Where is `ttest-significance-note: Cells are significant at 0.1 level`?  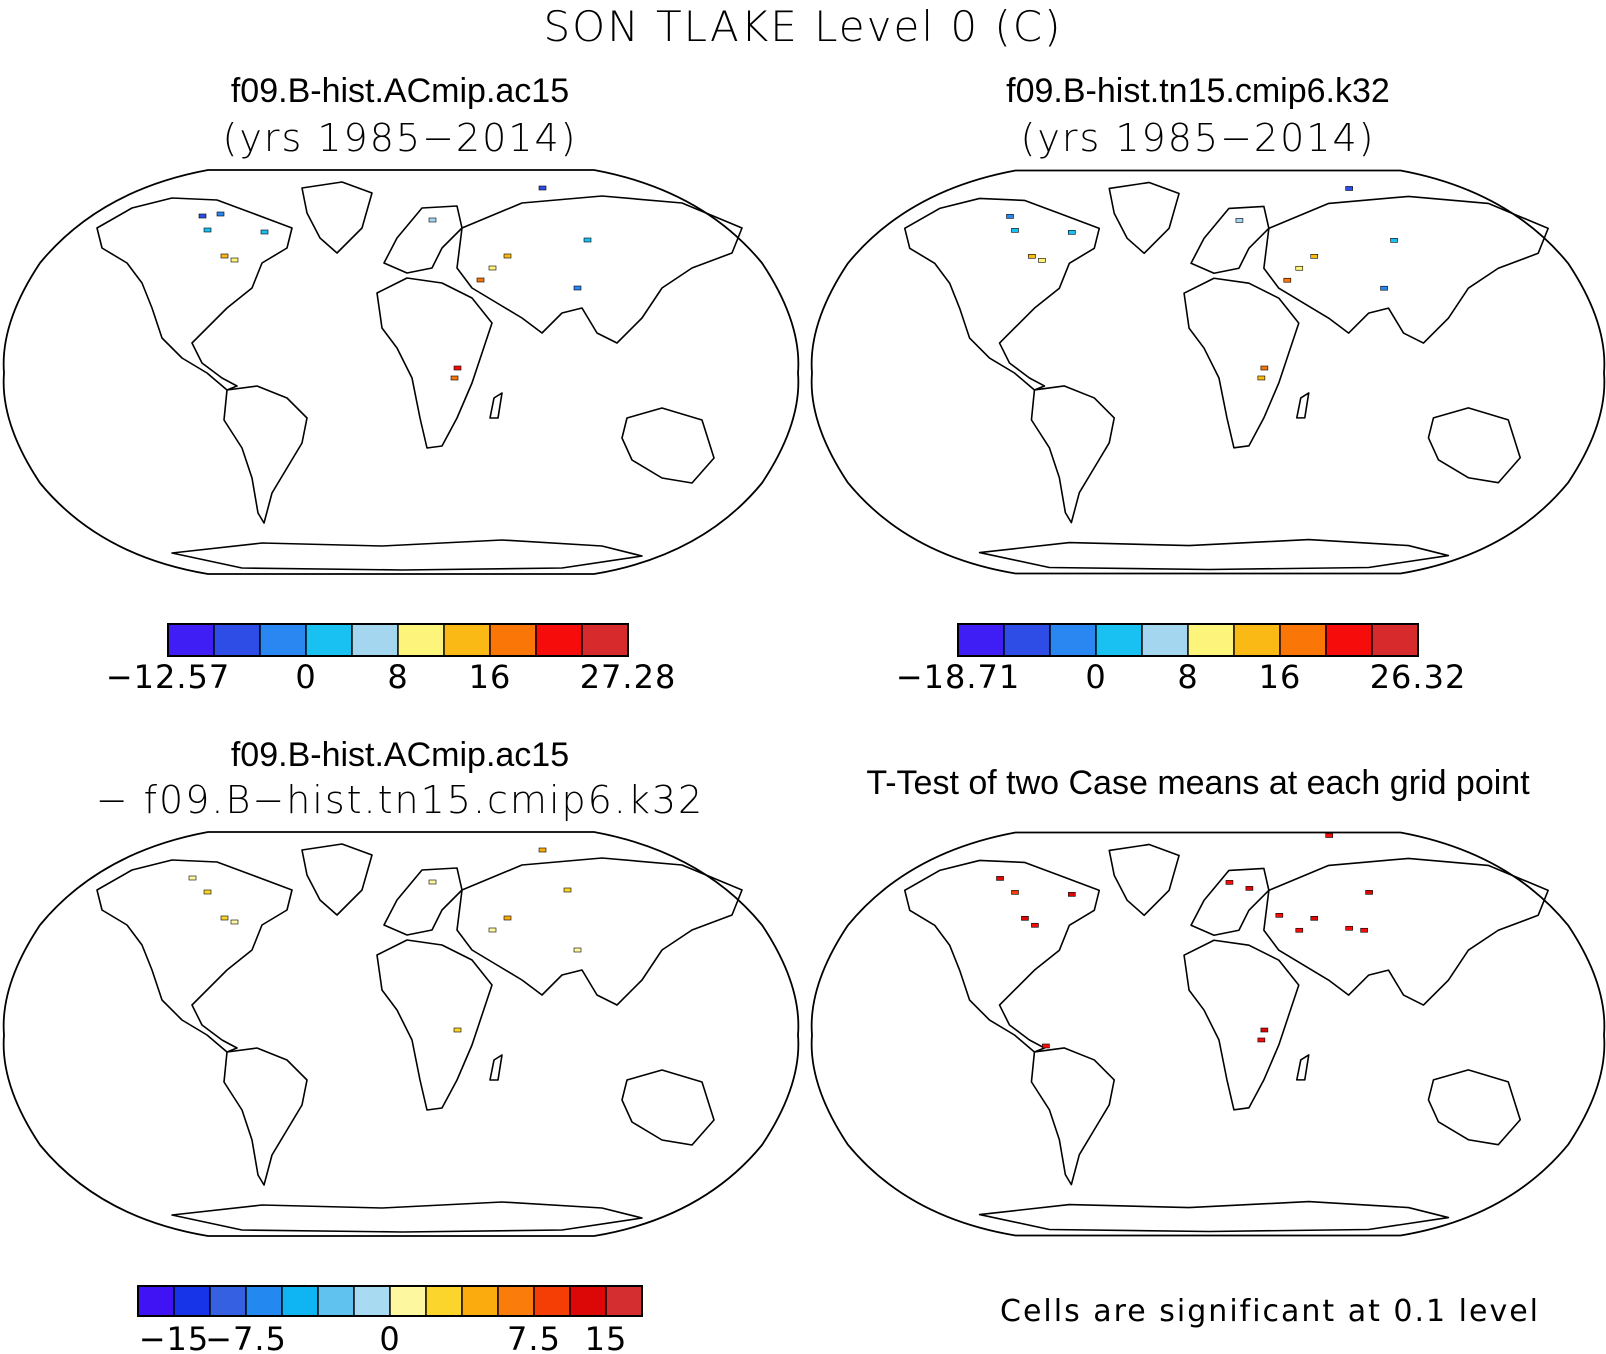 ttest-significance-note: Cells are significant at 0.1 level is located at coordinates (1270, 1311).